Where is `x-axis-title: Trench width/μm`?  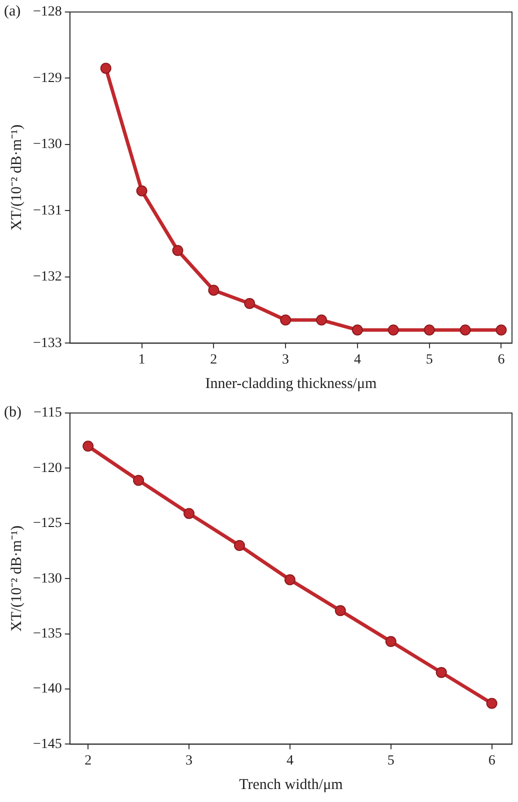
x-axis-title: Trench width/μm is located at coordinates (291, 784).